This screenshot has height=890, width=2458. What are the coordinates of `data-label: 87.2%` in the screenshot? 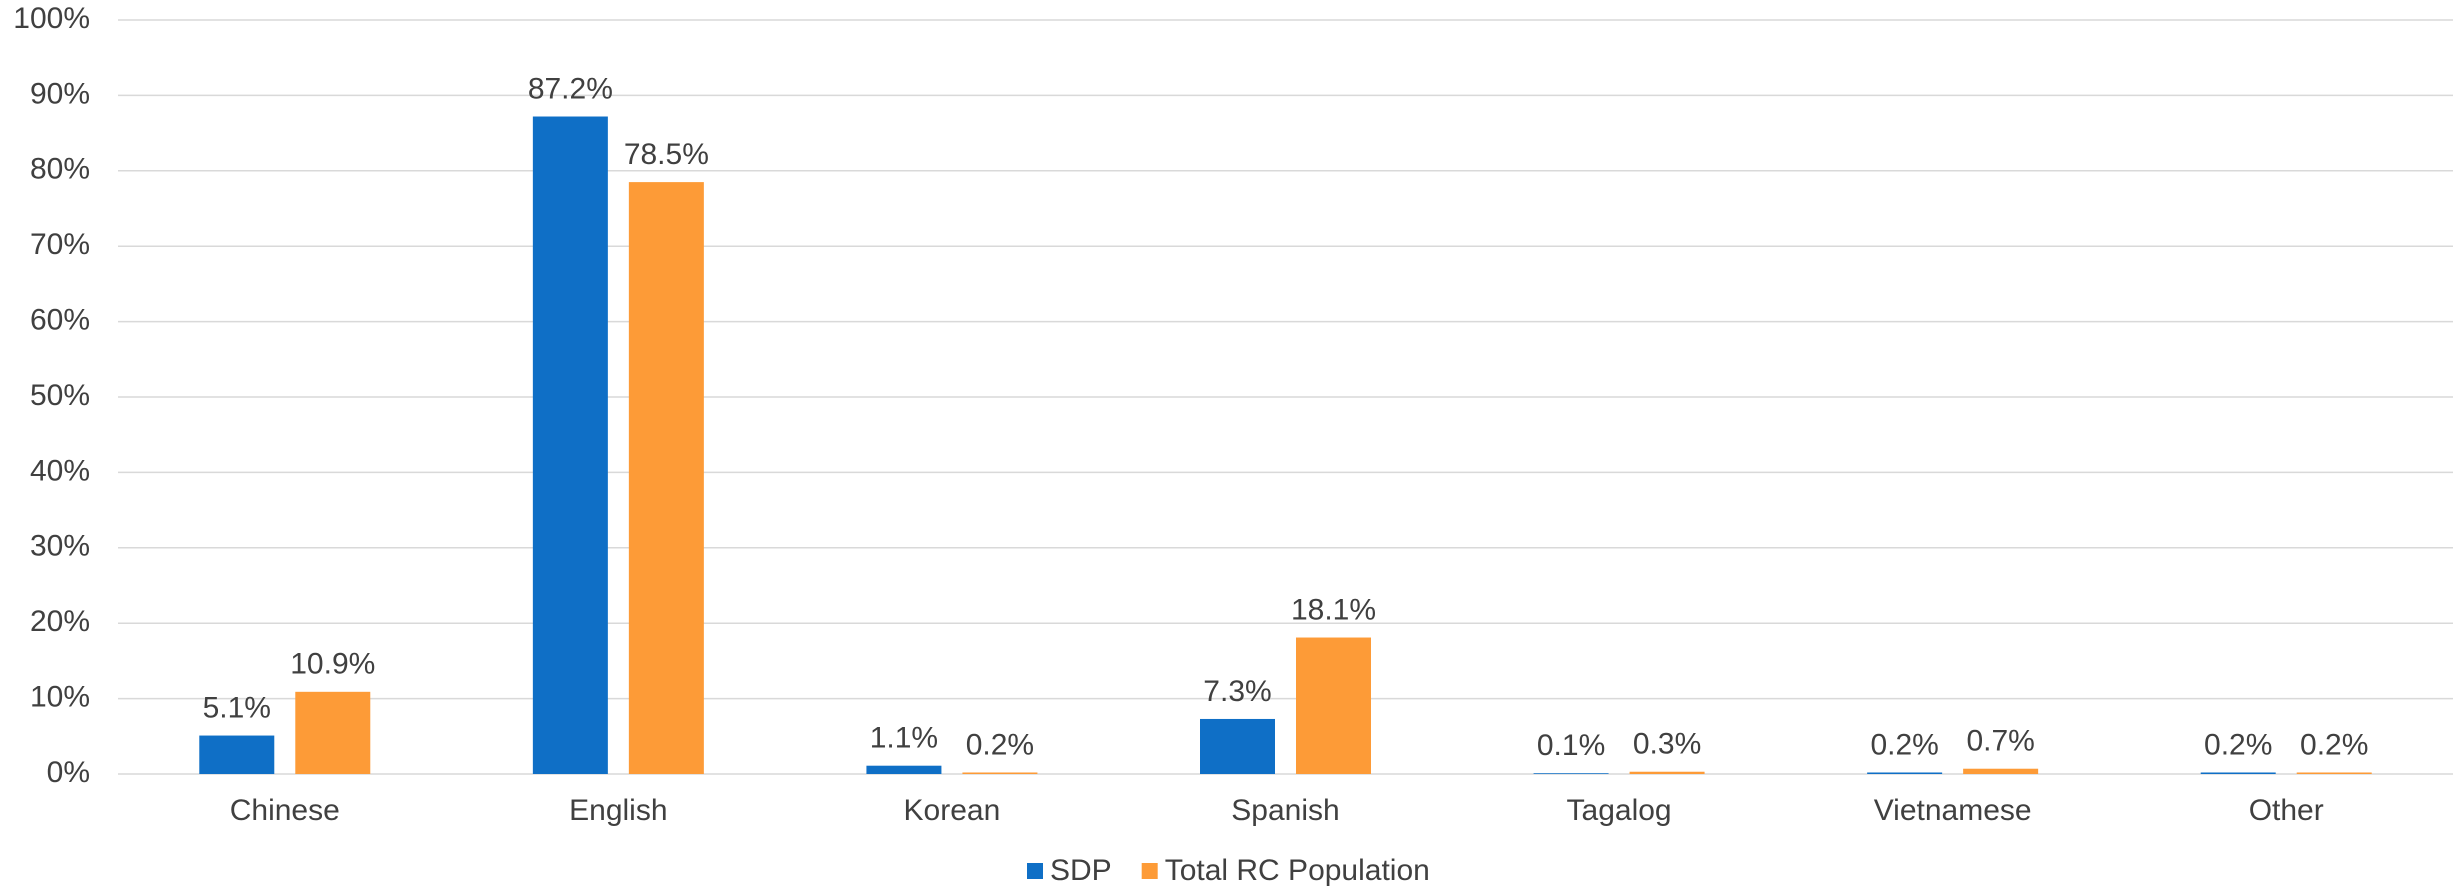 It's located at (570, 88).